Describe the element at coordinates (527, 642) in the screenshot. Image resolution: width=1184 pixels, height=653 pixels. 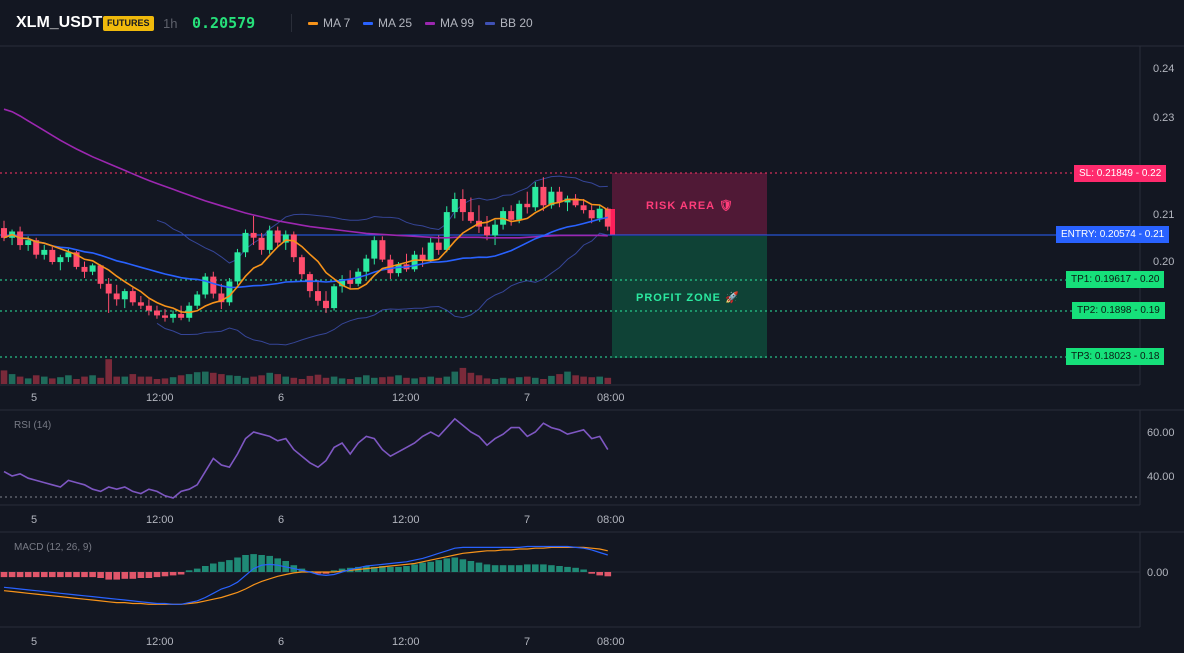
I see `macd-time-tick-4: 7` at that location.